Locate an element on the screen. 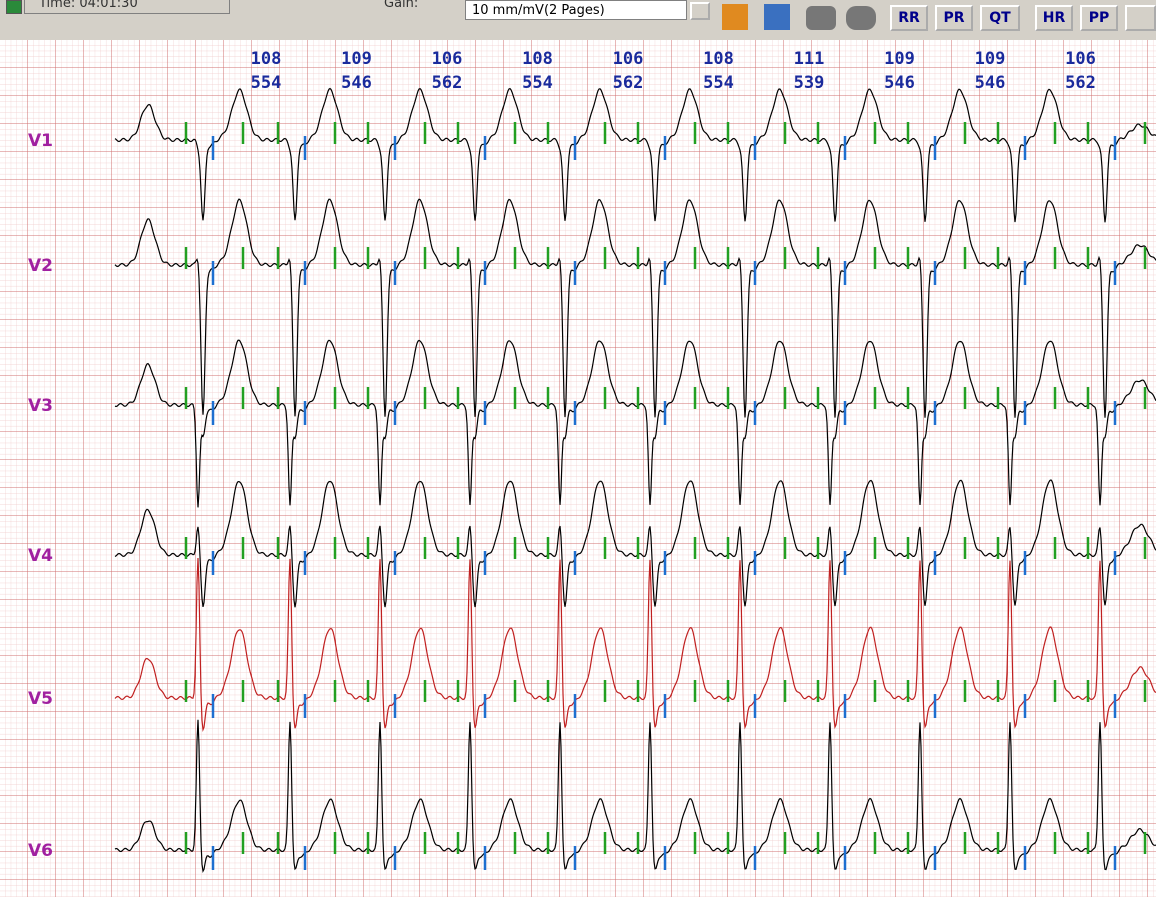 The width and height of the screenshot is (1156, 897). measure-button: RR is located at coordinates (909, 18).